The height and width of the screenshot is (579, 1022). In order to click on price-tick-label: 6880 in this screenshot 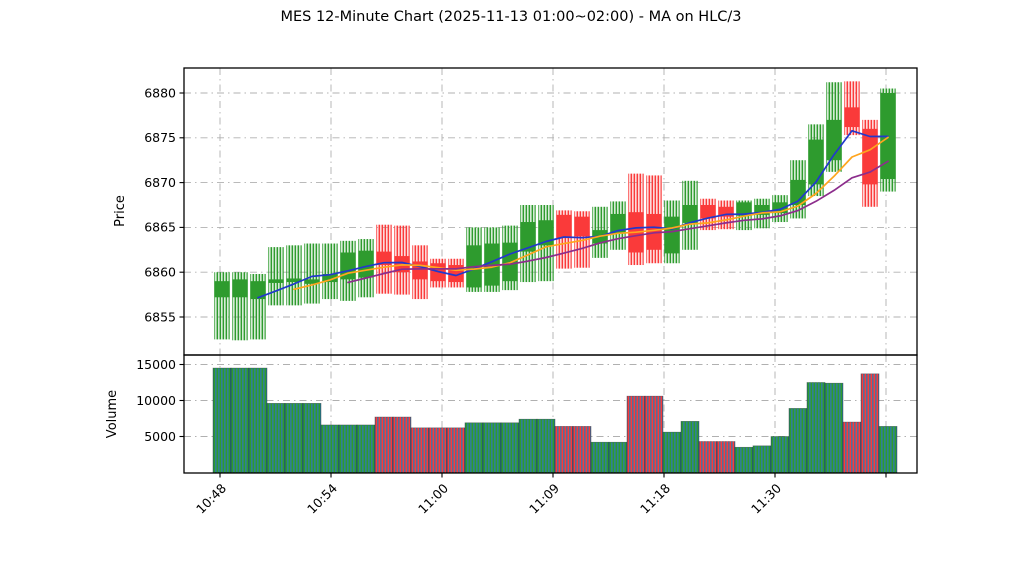, I will do `click(160, 92)`.